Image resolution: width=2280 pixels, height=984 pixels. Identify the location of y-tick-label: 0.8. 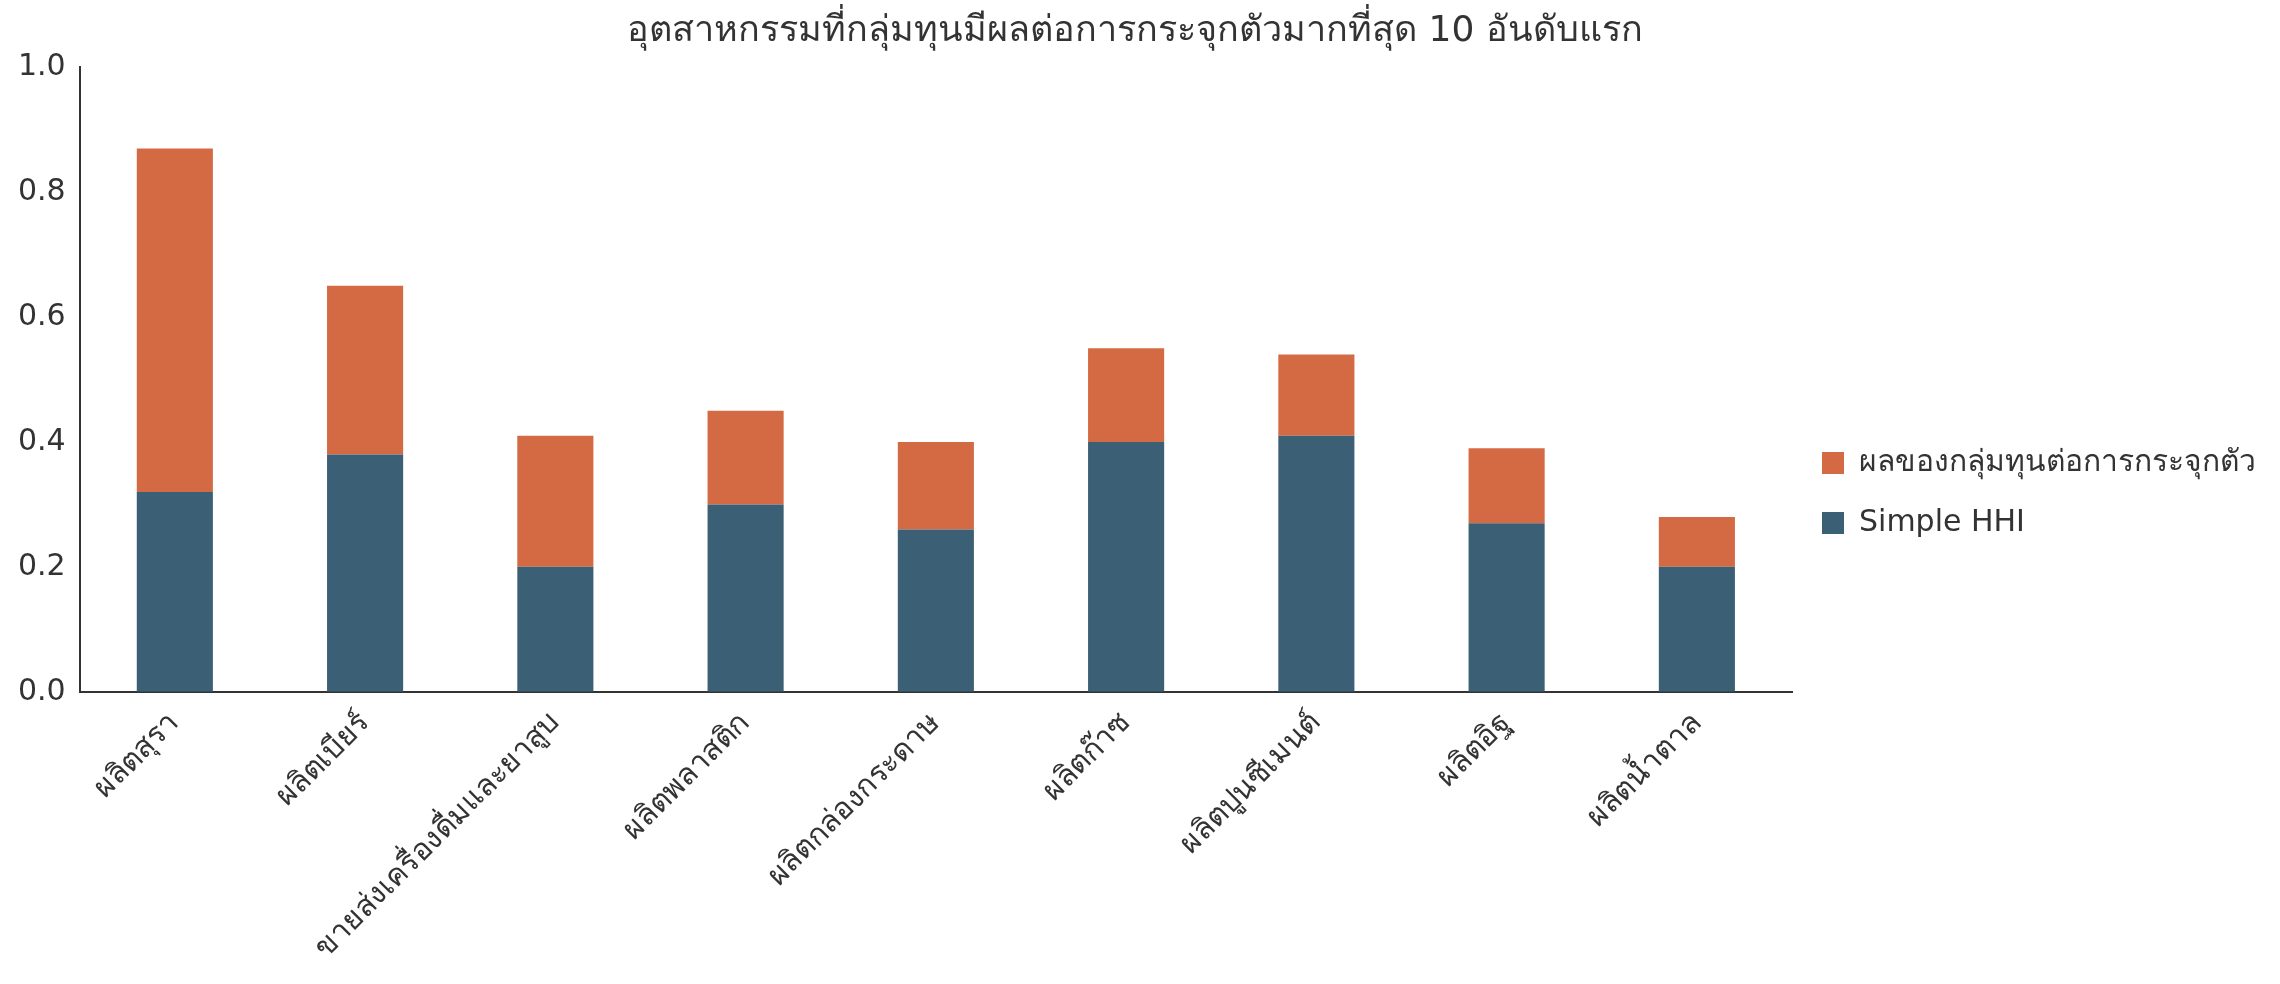
(41, 189).